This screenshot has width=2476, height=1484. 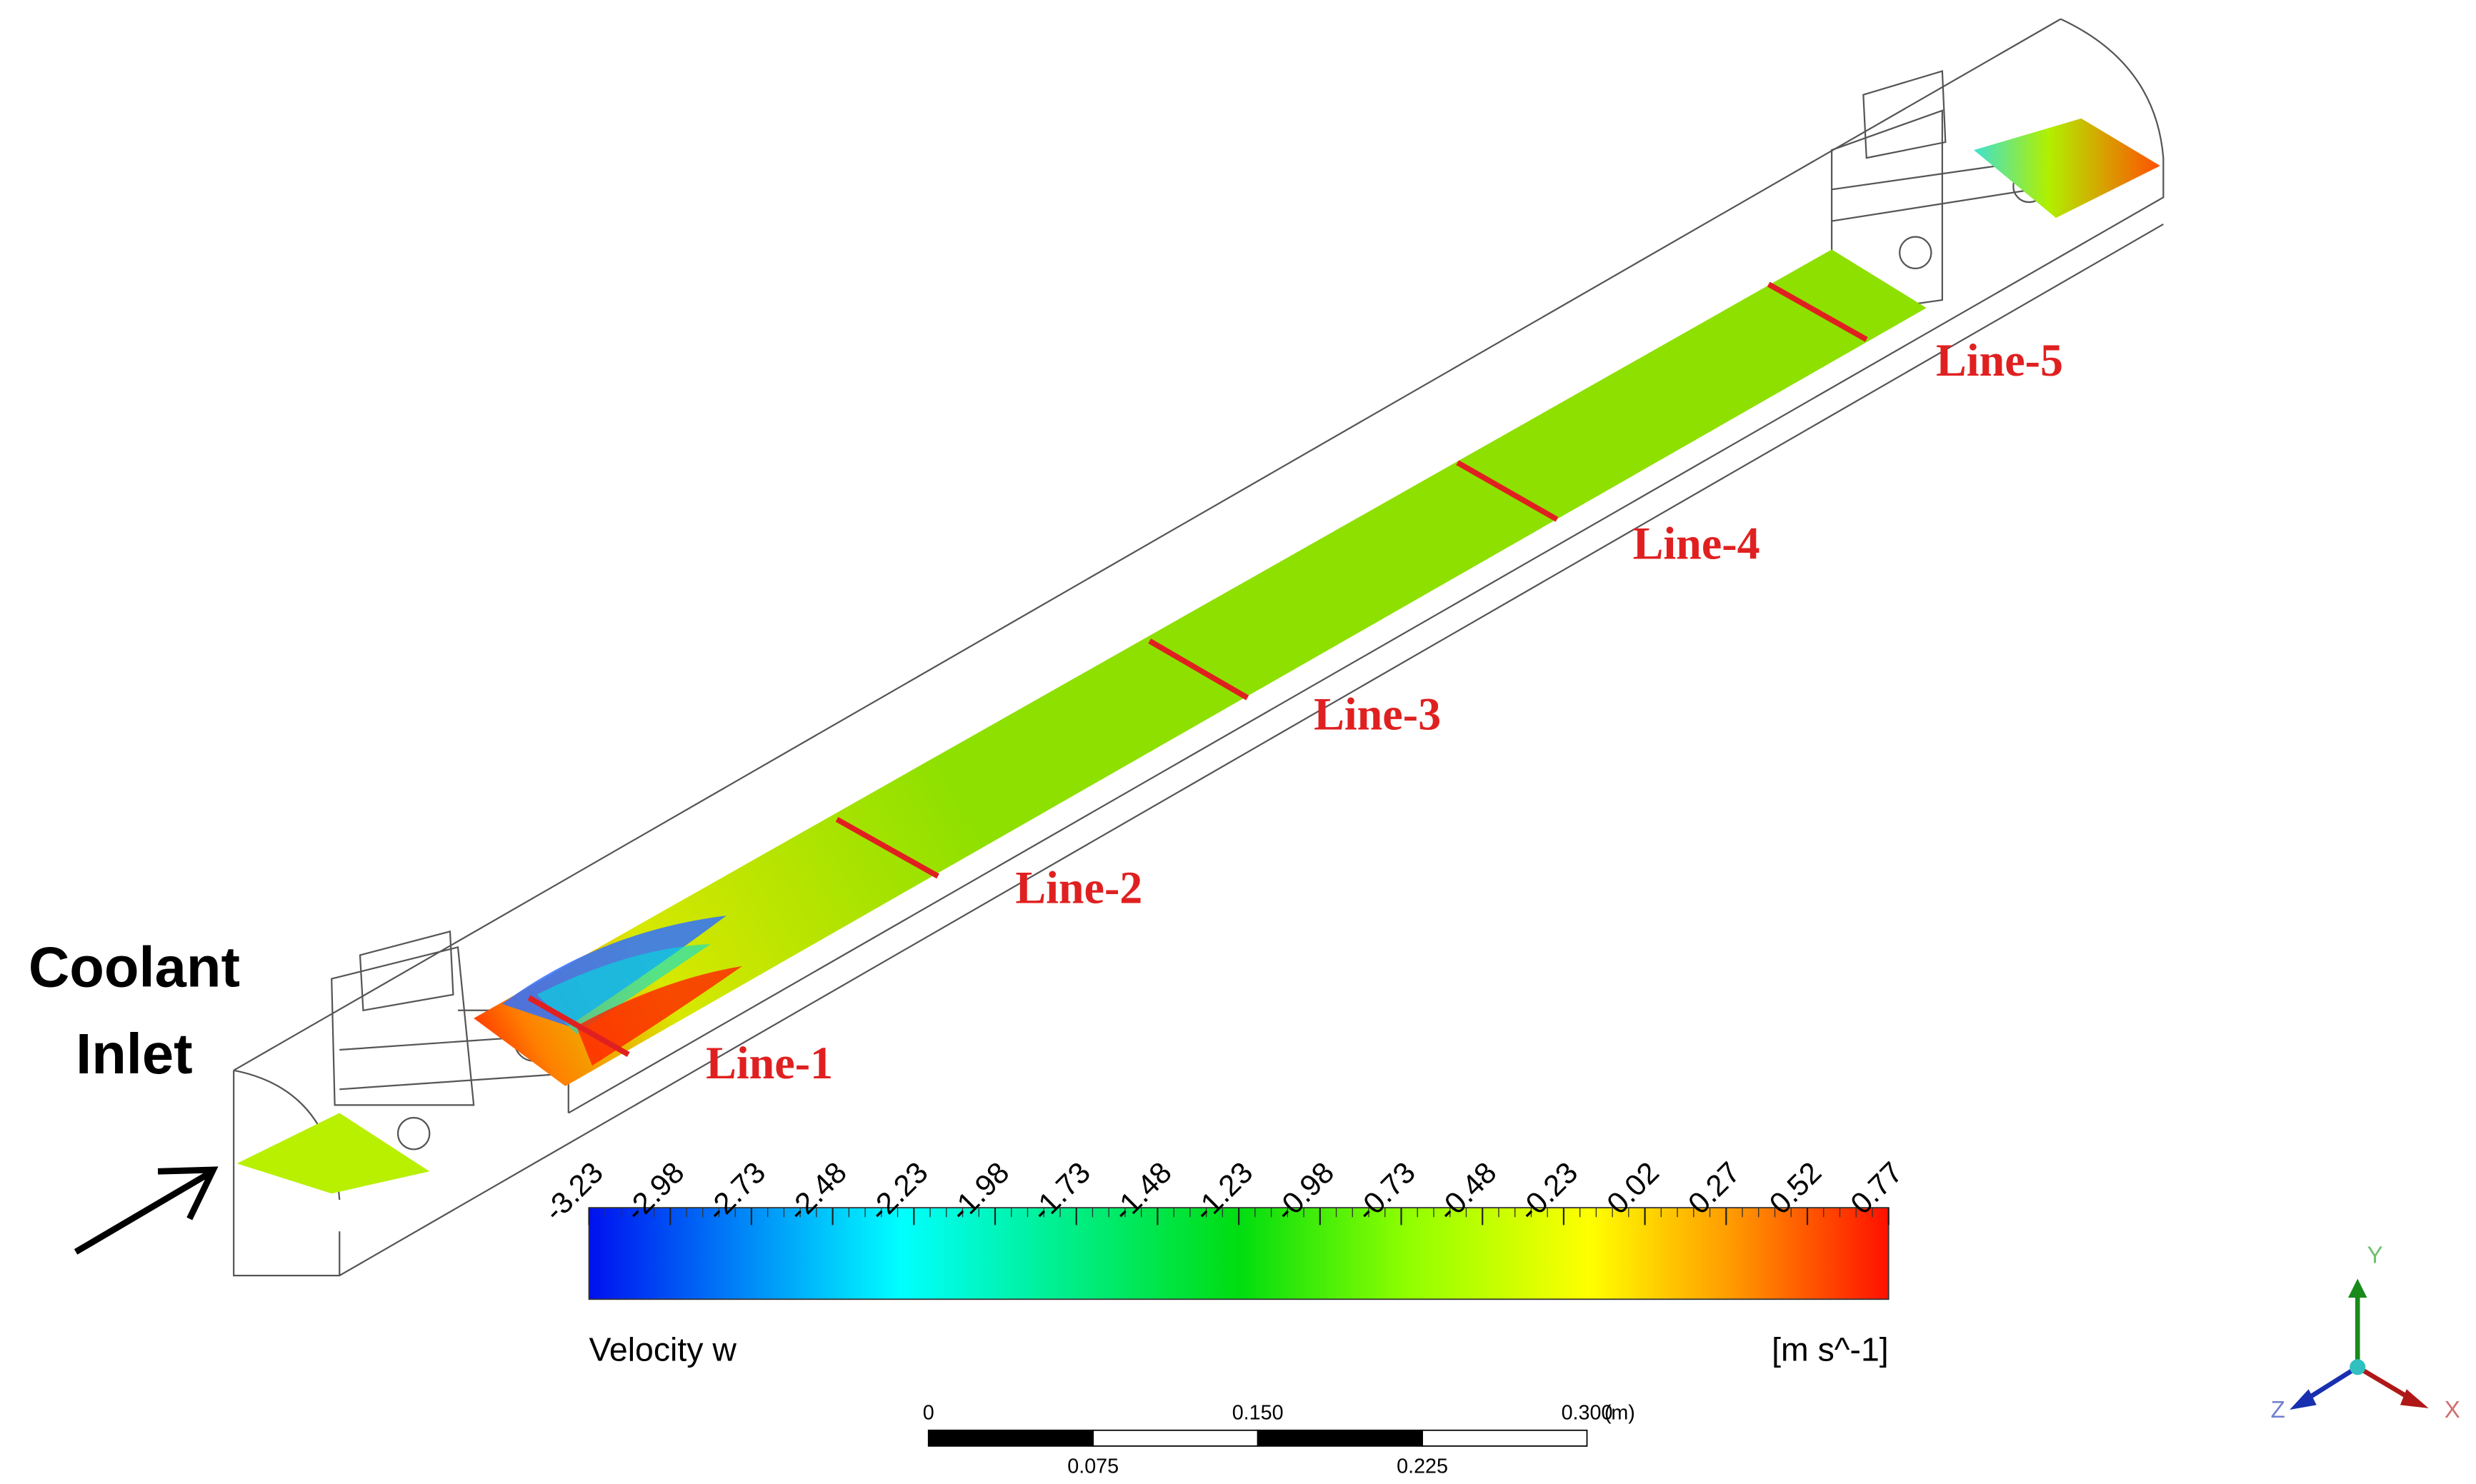 What do you see at coordinates (1588, 1412) in the screenshot?
I see `scale-label: 0.300` at bounding box center [1588, 1412].